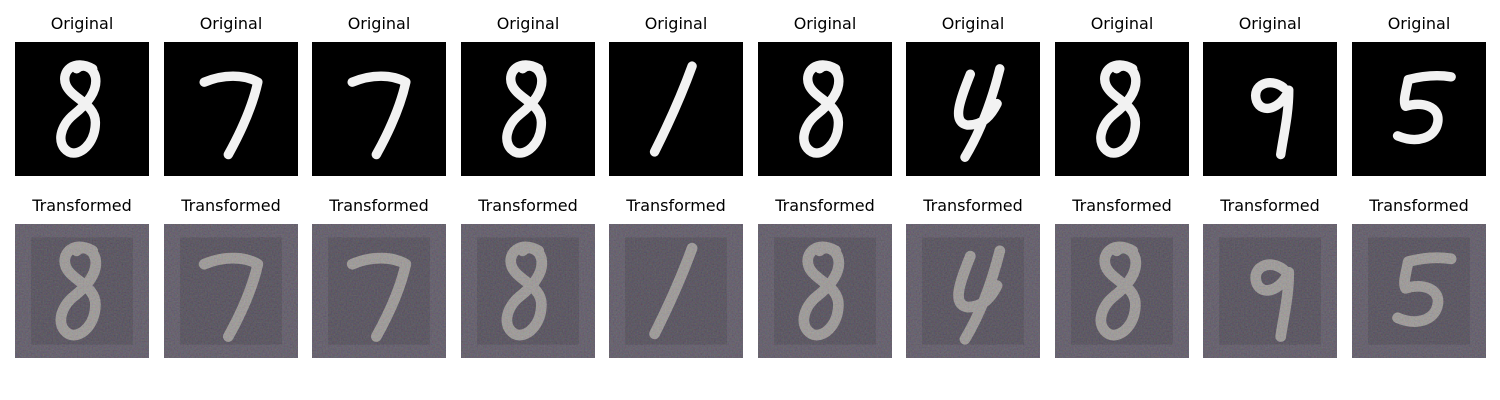 This screenshot has height=400, width=1500. I want to click on digit-1-stroke, so click(673, 109).